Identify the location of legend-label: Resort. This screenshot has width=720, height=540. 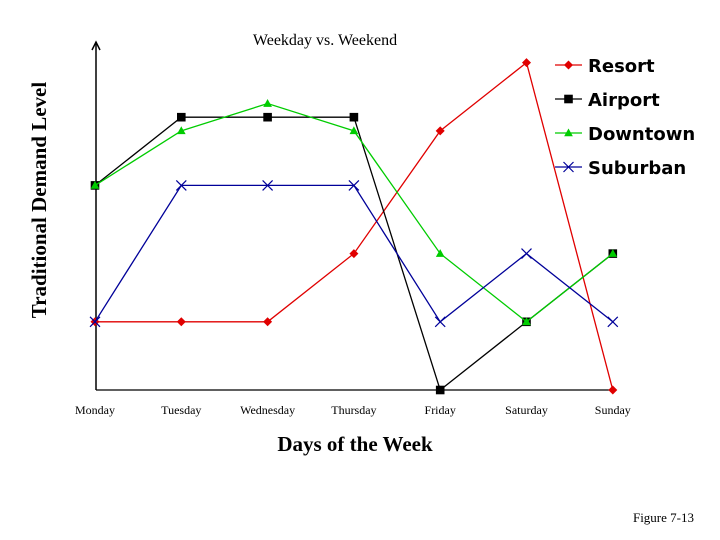
(621, 66).